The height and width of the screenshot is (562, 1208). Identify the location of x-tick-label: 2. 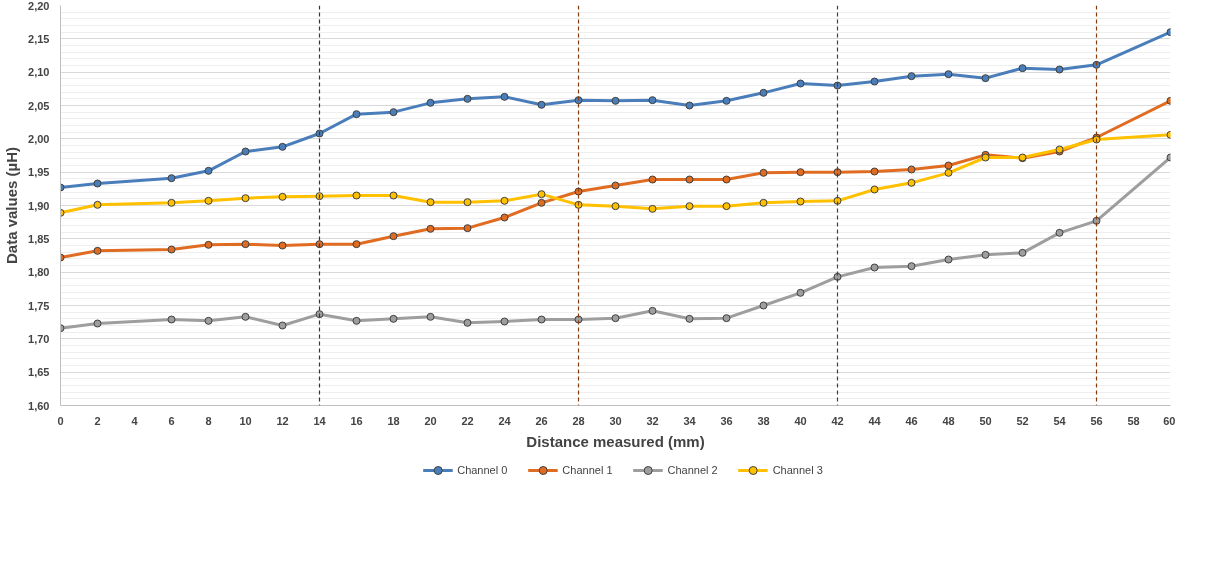
(97, 420).